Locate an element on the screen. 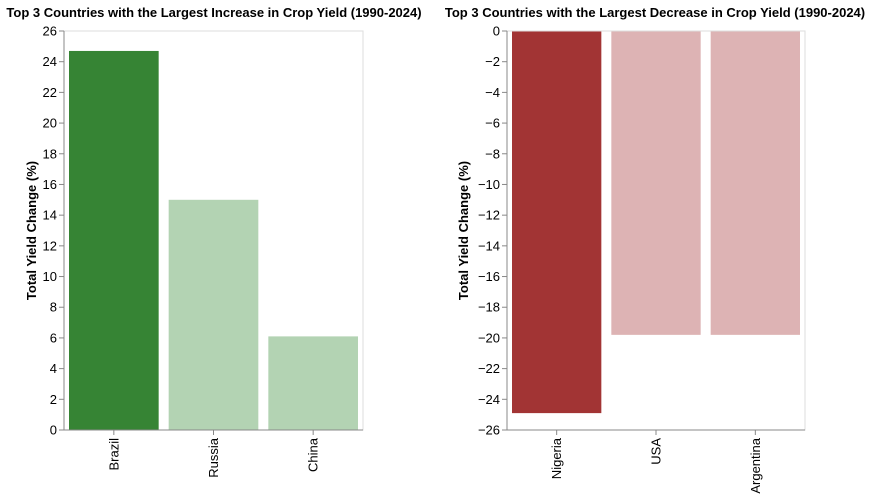 The height and width of the screenshot is (503, 872). y-tick-label: −20 is located at coordinates (489, 337).